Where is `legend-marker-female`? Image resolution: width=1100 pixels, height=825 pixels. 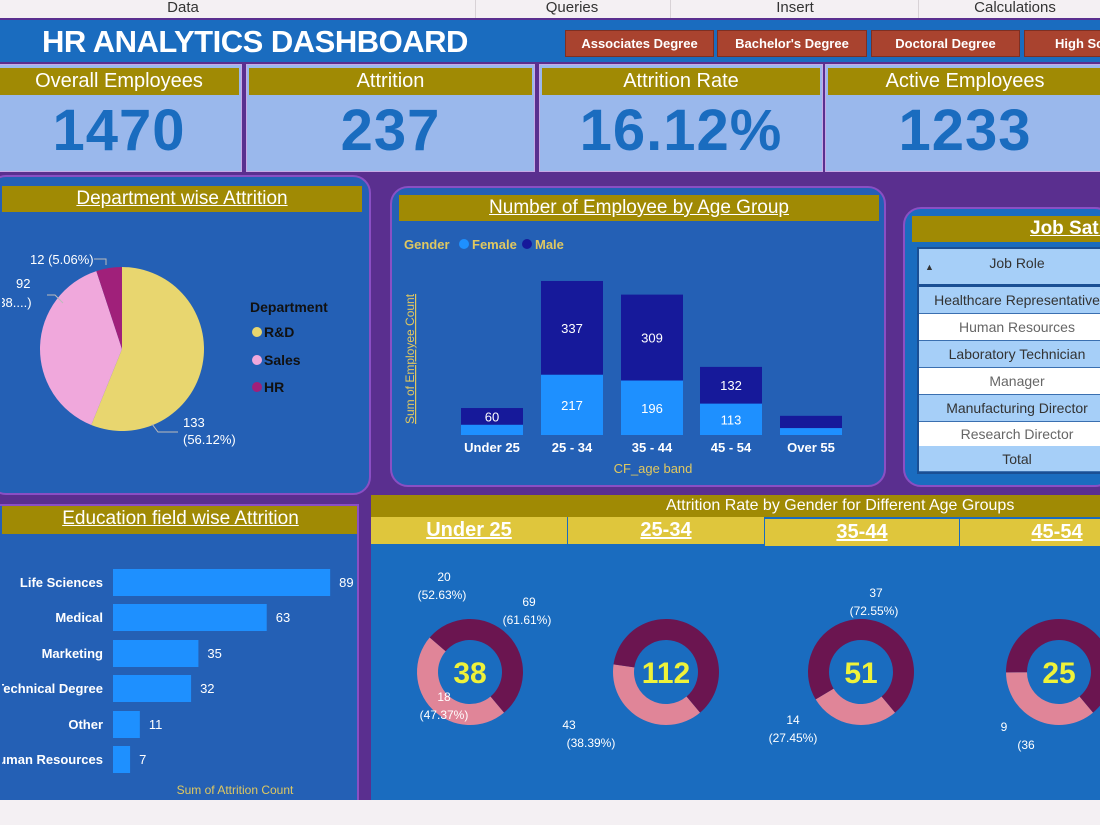
legend-marker-female is located at coordinates (464, 244).